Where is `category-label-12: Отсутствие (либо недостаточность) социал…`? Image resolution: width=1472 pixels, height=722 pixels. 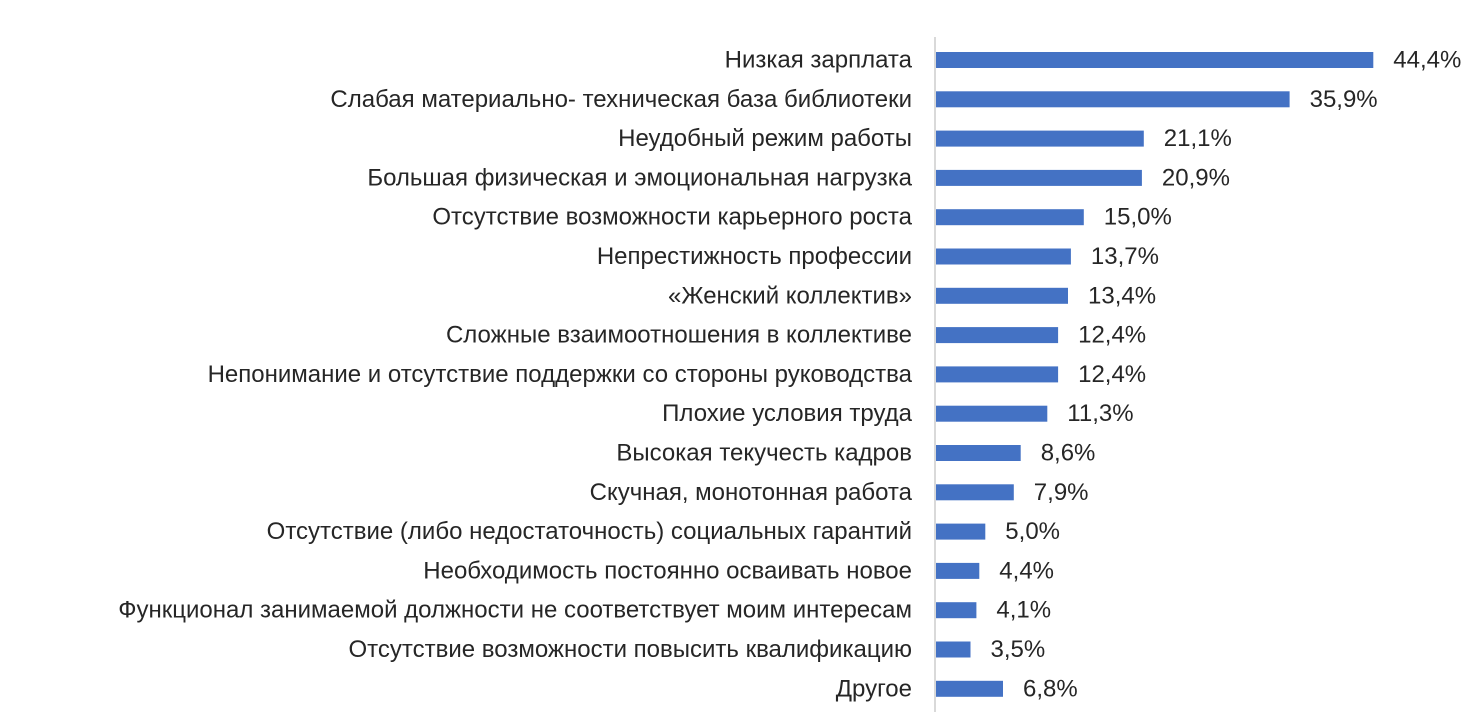 category-label-12: Отсутствие (либо недостаточность) социал… is located at coordinates (589, 531).